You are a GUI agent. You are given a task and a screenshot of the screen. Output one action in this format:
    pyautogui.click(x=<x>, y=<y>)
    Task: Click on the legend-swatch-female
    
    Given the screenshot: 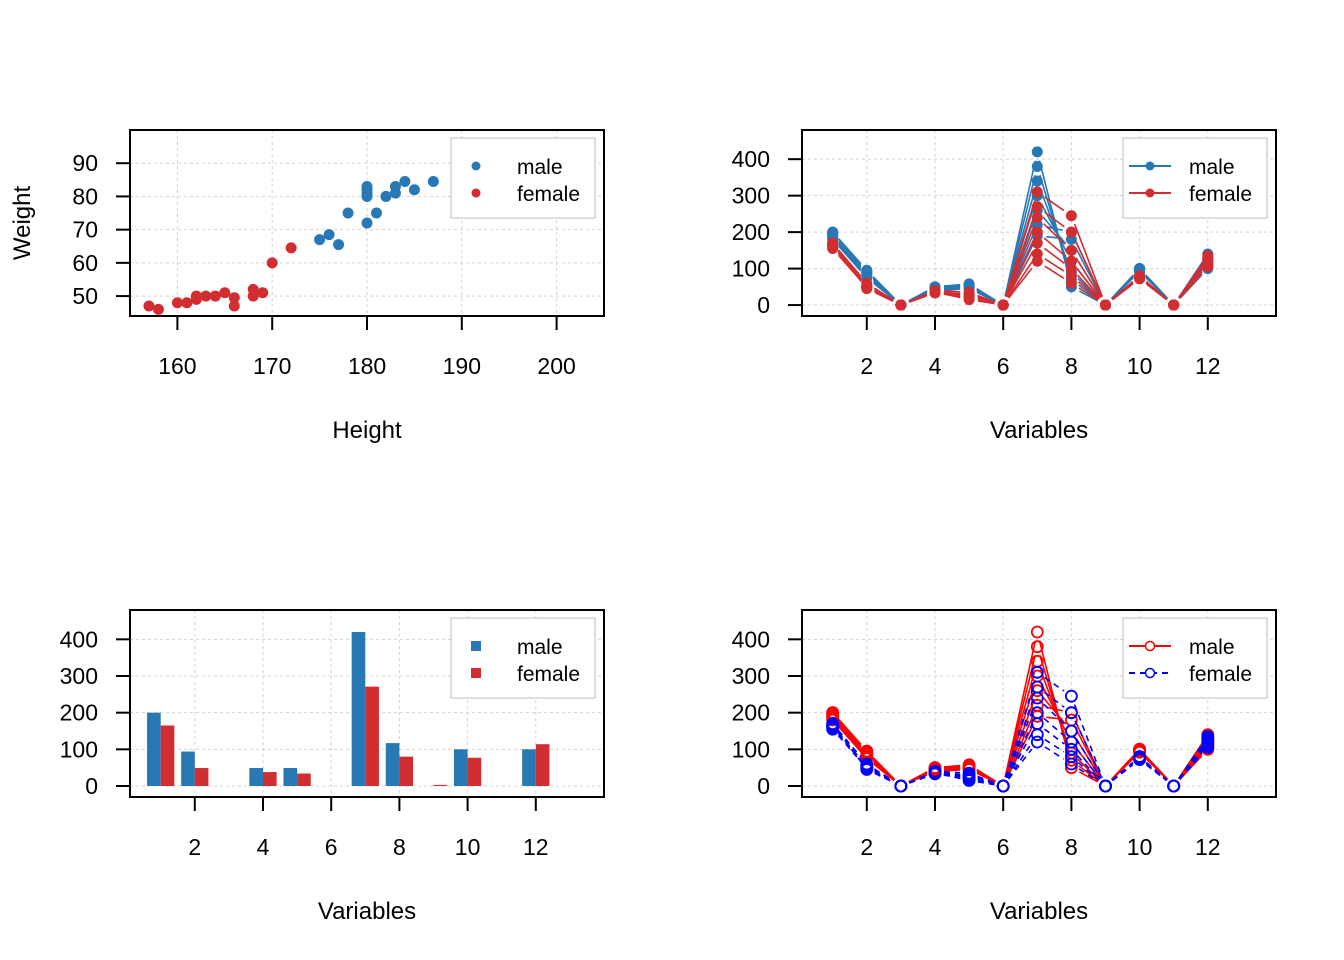 What is the action you would take?
    pyautogui.click(x=476, y=673)
    